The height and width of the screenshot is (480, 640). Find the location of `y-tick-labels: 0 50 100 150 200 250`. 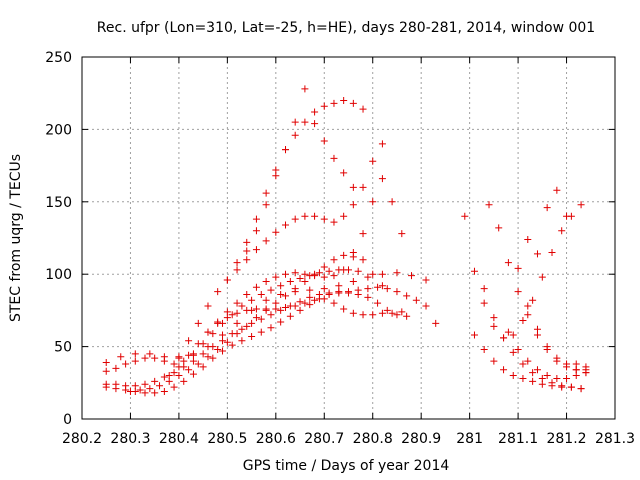

y-tick-labels: 0 50 100 150 200 250 is located at coordinates (58, 239).